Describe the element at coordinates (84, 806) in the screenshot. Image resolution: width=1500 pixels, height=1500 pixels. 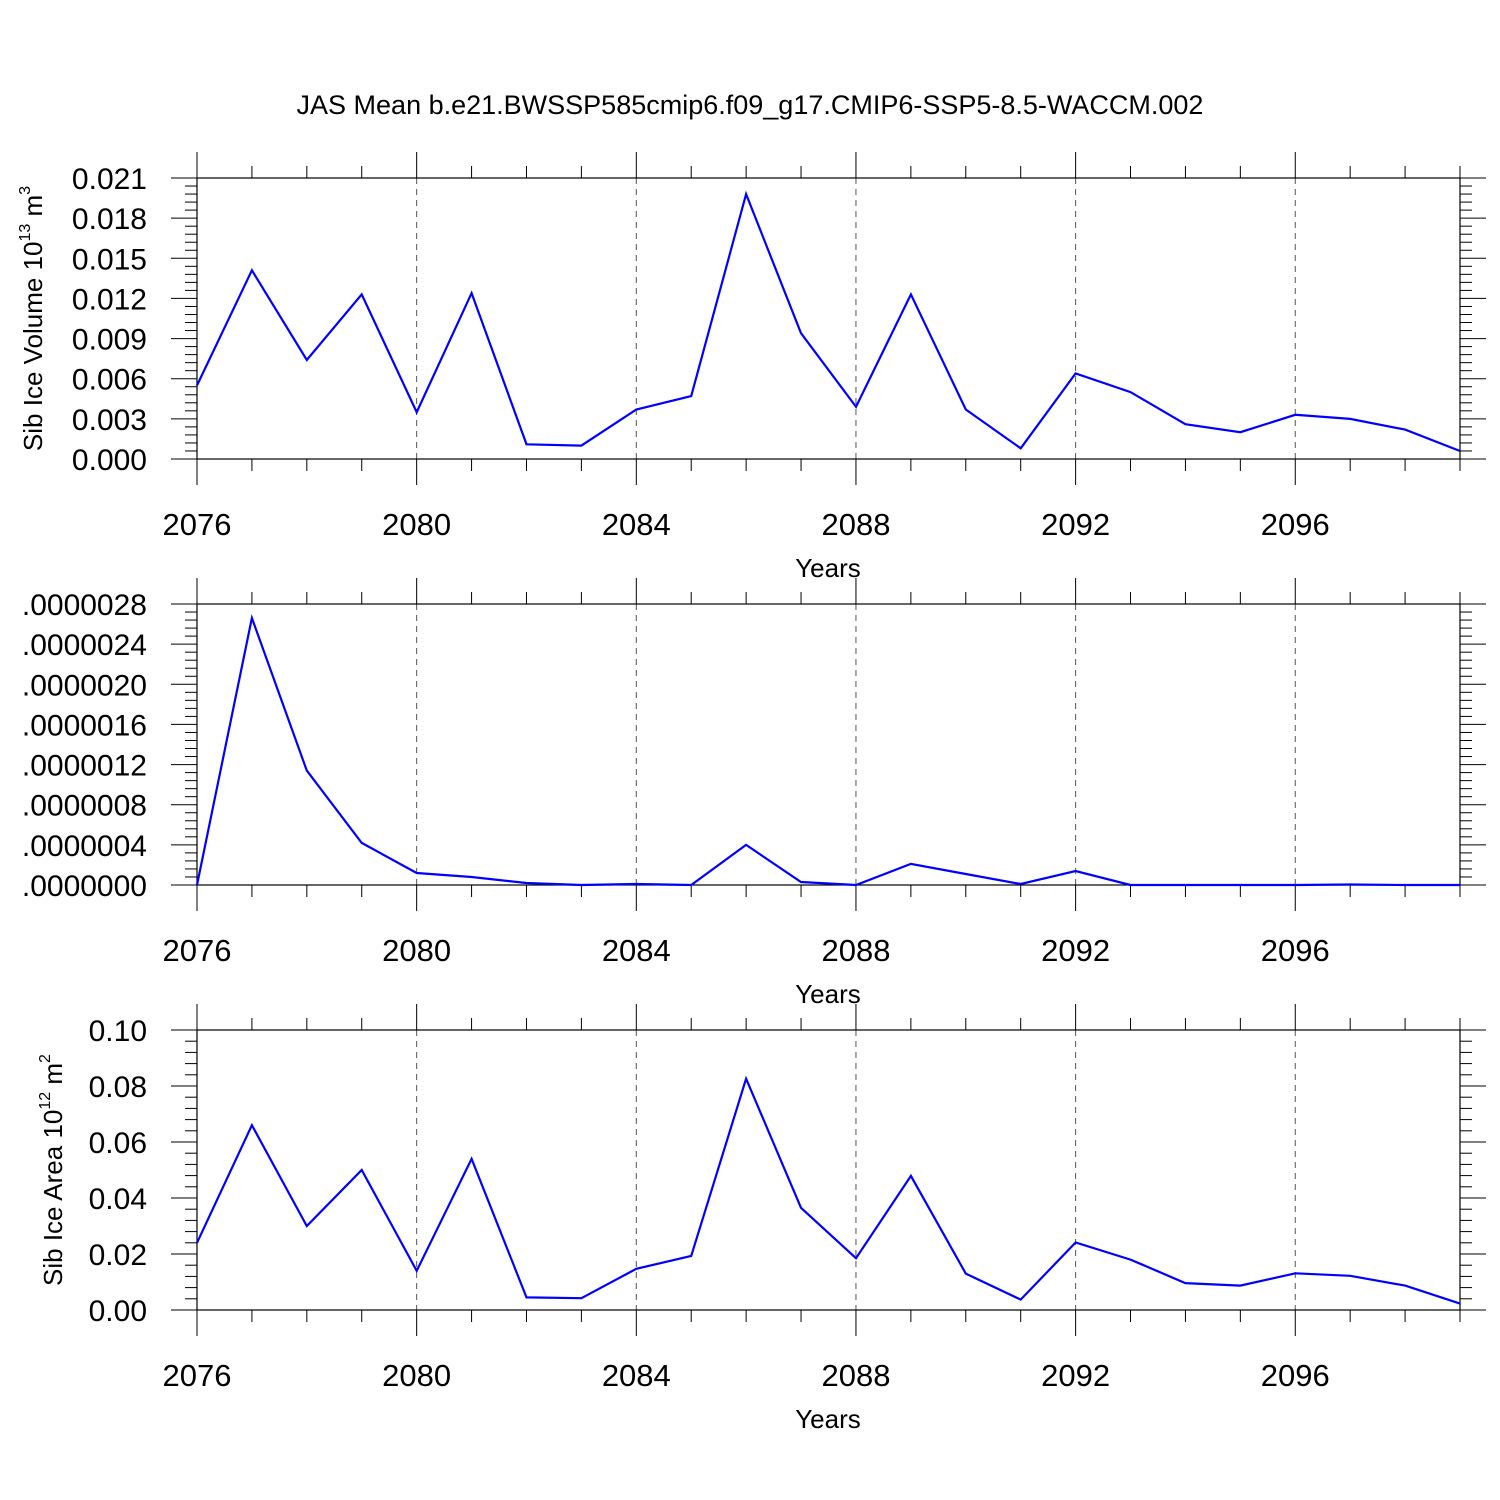
I see `y-tick-label: .0000008` at that location.